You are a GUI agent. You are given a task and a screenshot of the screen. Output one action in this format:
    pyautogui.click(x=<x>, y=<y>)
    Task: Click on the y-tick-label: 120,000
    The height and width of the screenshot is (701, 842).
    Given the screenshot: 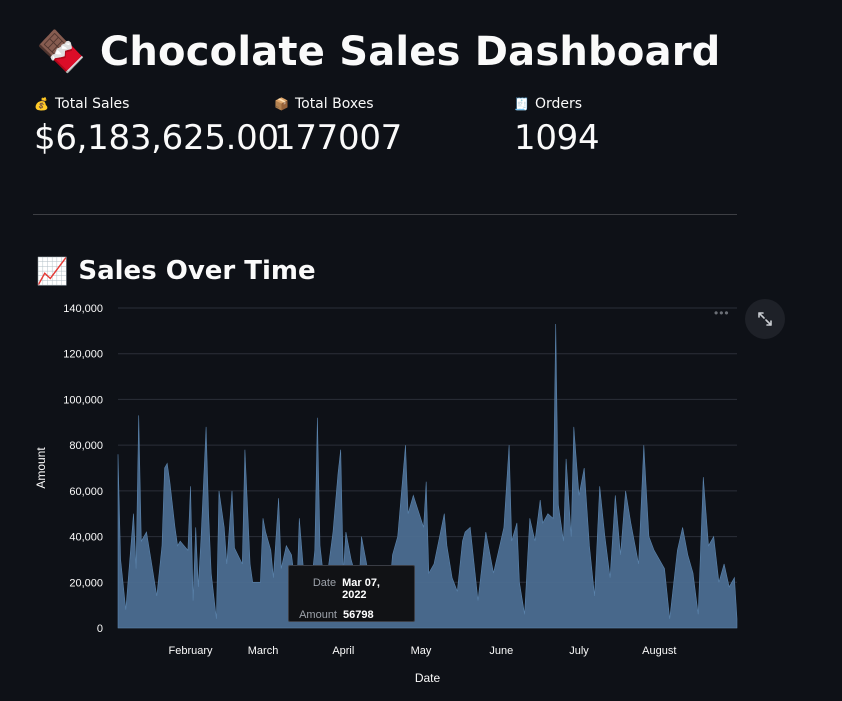 What is the action you would take?
    pyautogui.click(x=83, y=355)
    